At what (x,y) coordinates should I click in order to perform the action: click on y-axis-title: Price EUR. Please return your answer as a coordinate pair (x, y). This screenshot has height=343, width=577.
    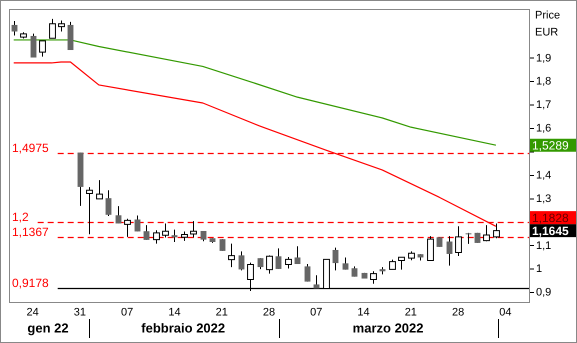
    Looking at the image, I should click on (547, 24).